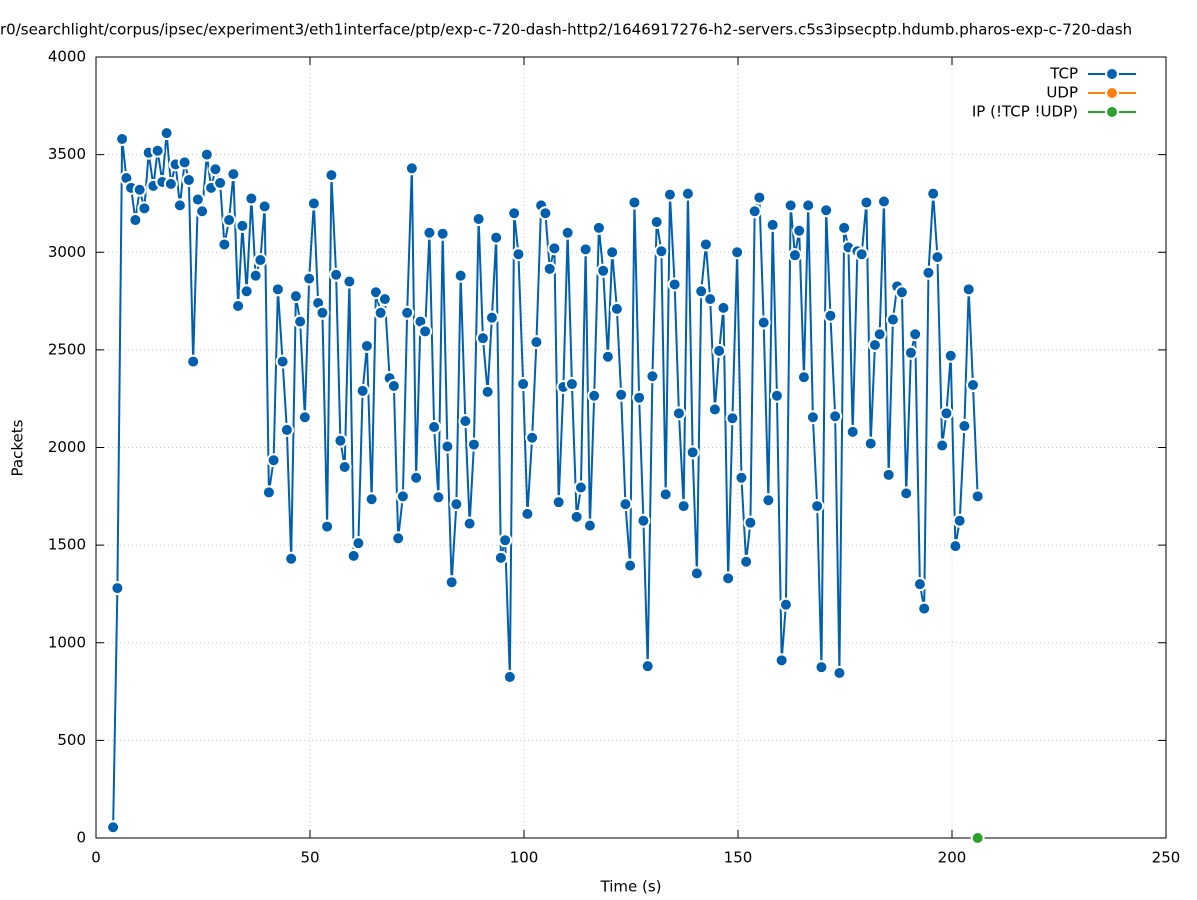  What do you see at coordinates (1025, 112) in the screenshot?
I see `legend-label: IP (!TCP !UDP)` at bounding box center [1025, 112].